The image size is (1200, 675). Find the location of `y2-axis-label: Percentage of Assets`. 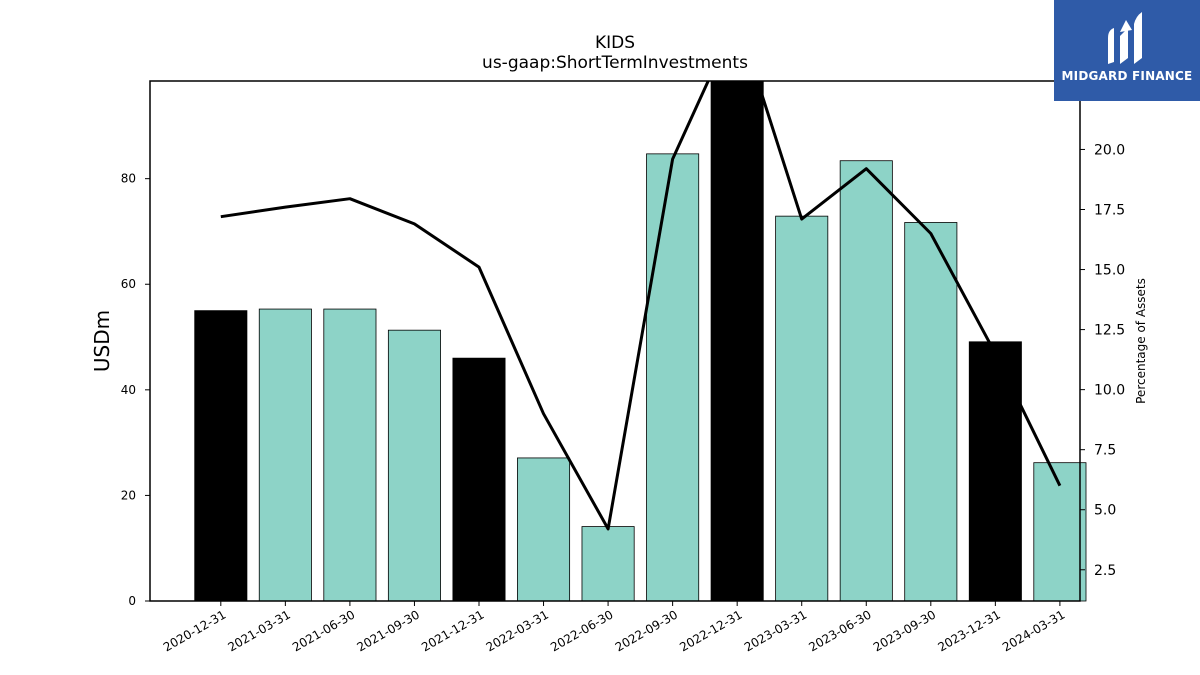

y2-axis-label: Percentage of Assets is located at coordinates (1141, 341).